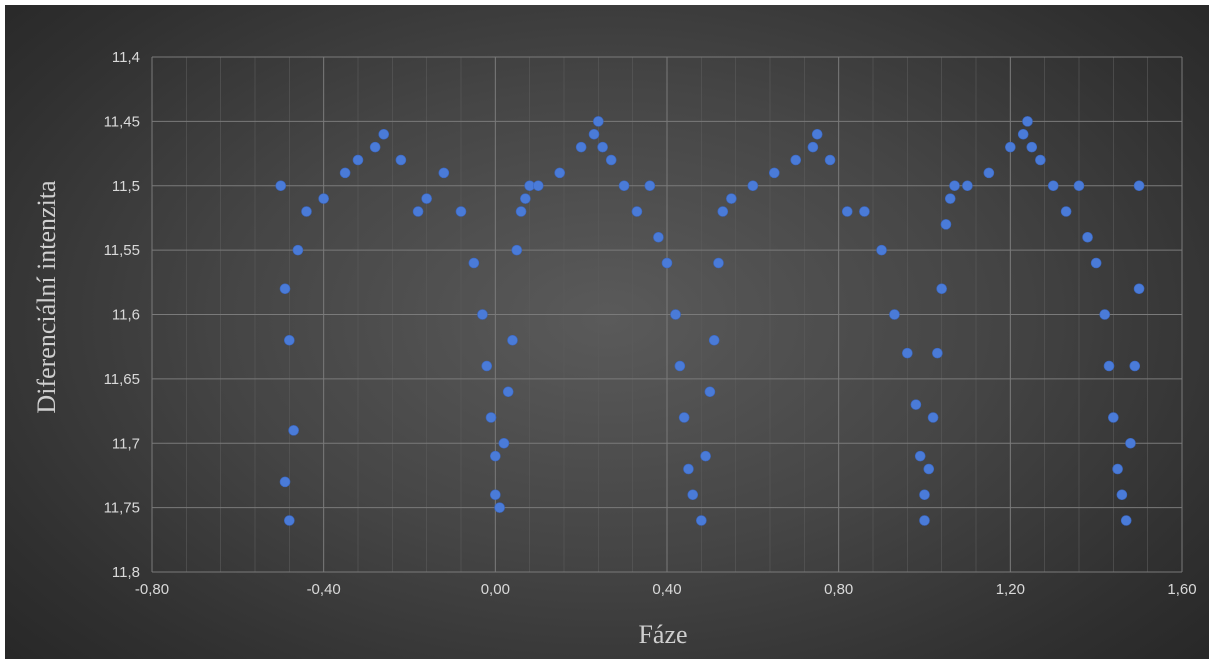 This screenshot has width=1215, height=664. I want to click on y-axis-title: Diferenciální intenzita, so click(46, 297).